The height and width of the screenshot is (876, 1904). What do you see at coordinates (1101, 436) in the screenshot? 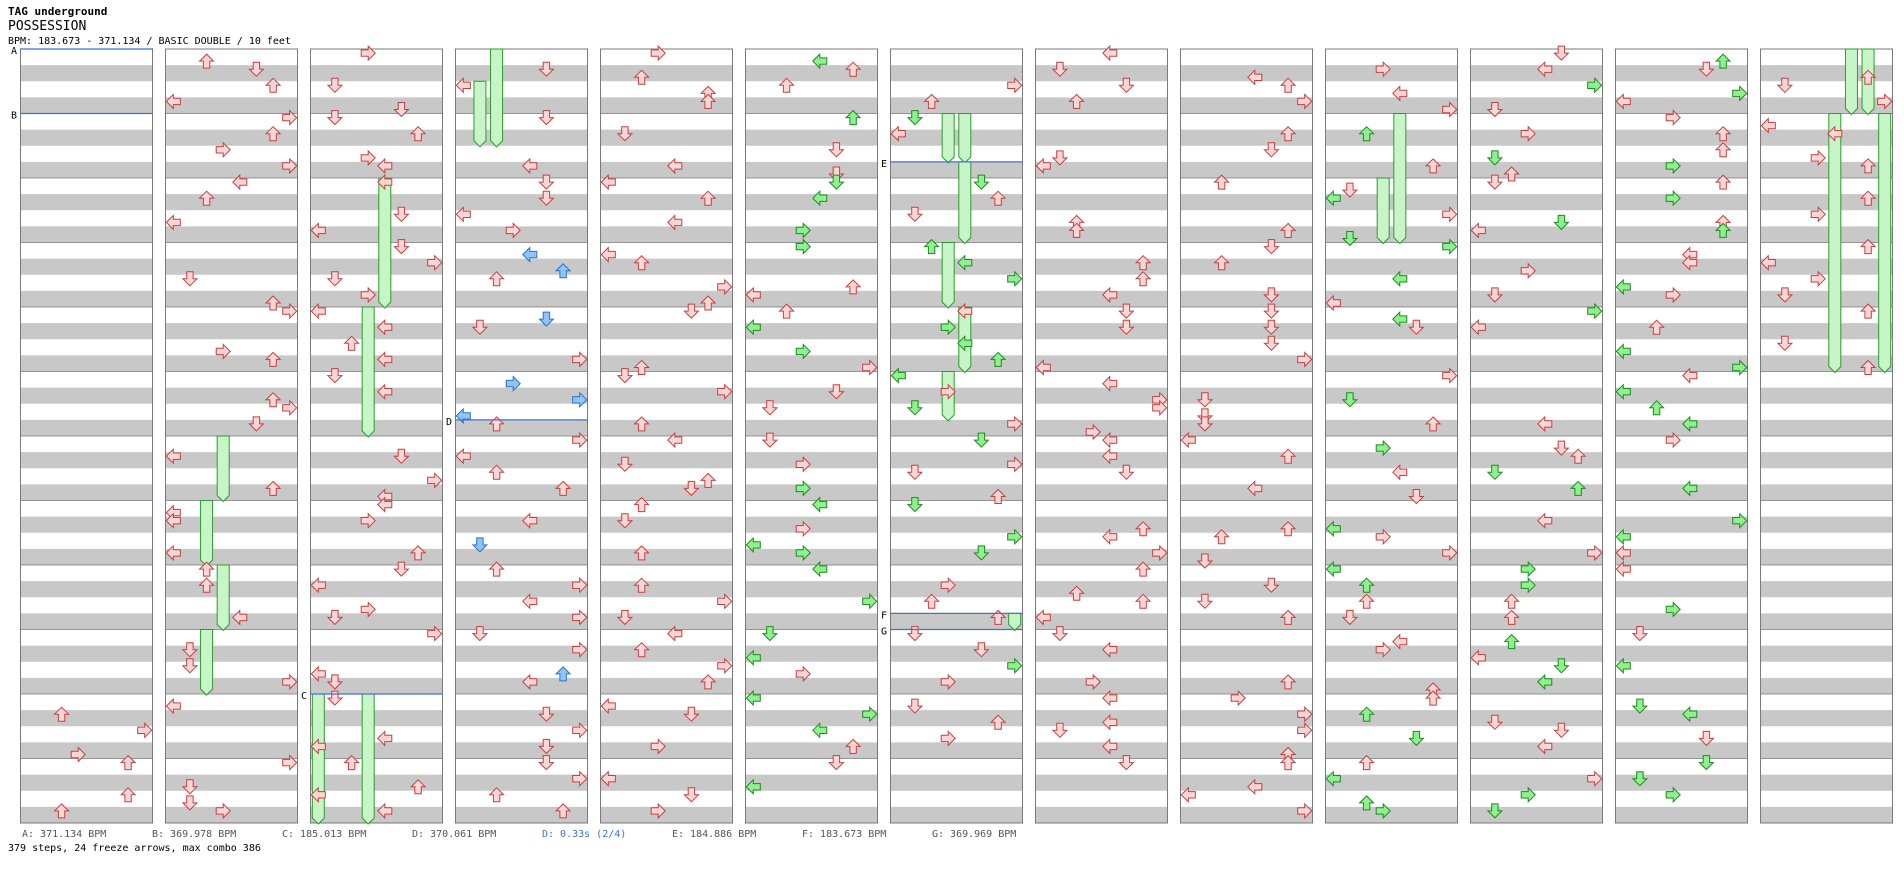
I see `column-border` at bounding box center [1101, 436].